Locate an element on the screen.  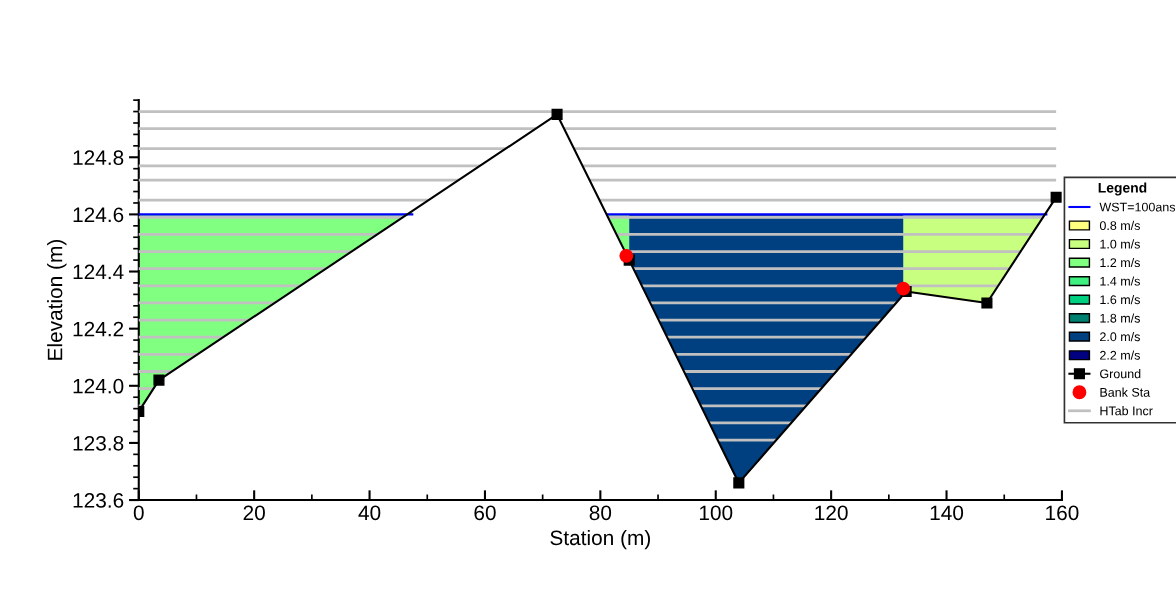
x-tick-label: 140 is located at coordinates (947, 513).